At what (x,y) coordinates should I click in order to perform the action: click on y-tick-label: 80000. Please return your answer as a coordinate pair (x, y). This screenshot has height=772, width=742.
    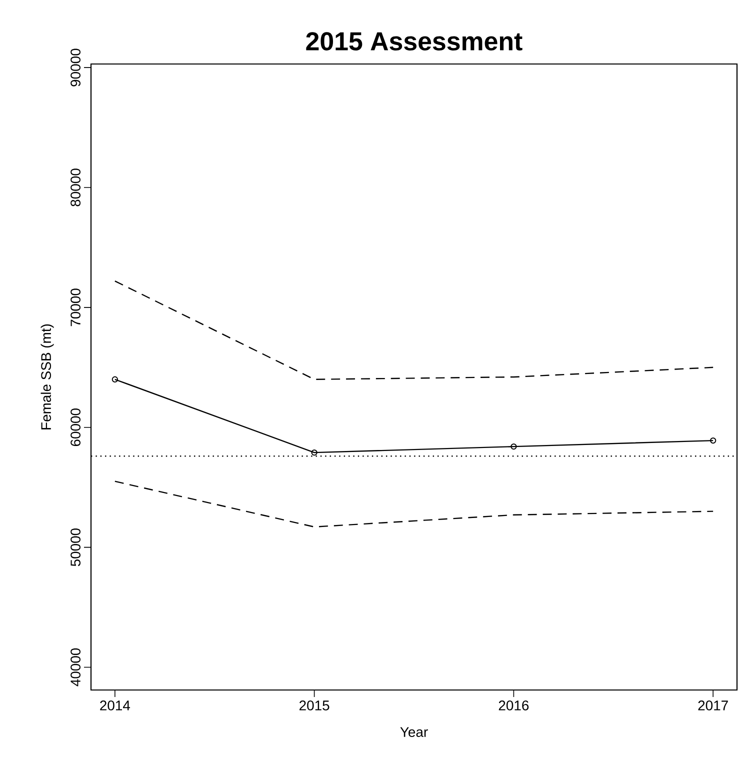
    Looking at the image, I should click on (75, 187).